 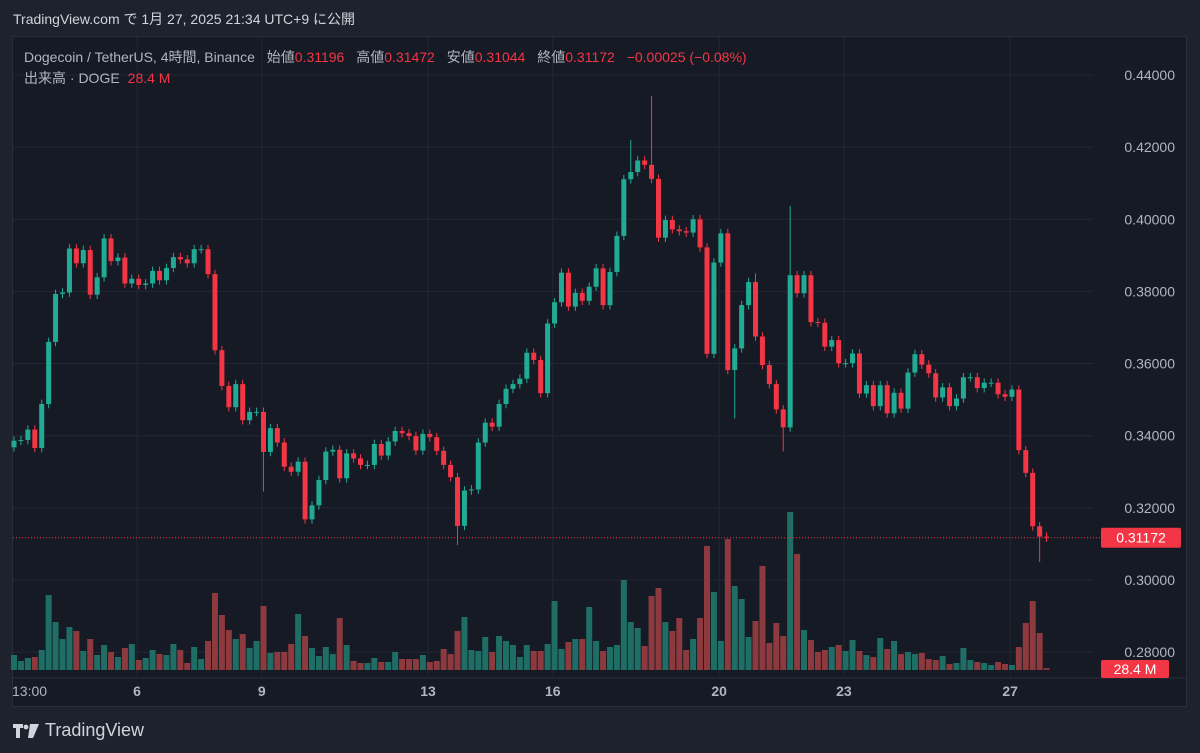 I want to click on high-label: 高値, so click(x=370, y=57).